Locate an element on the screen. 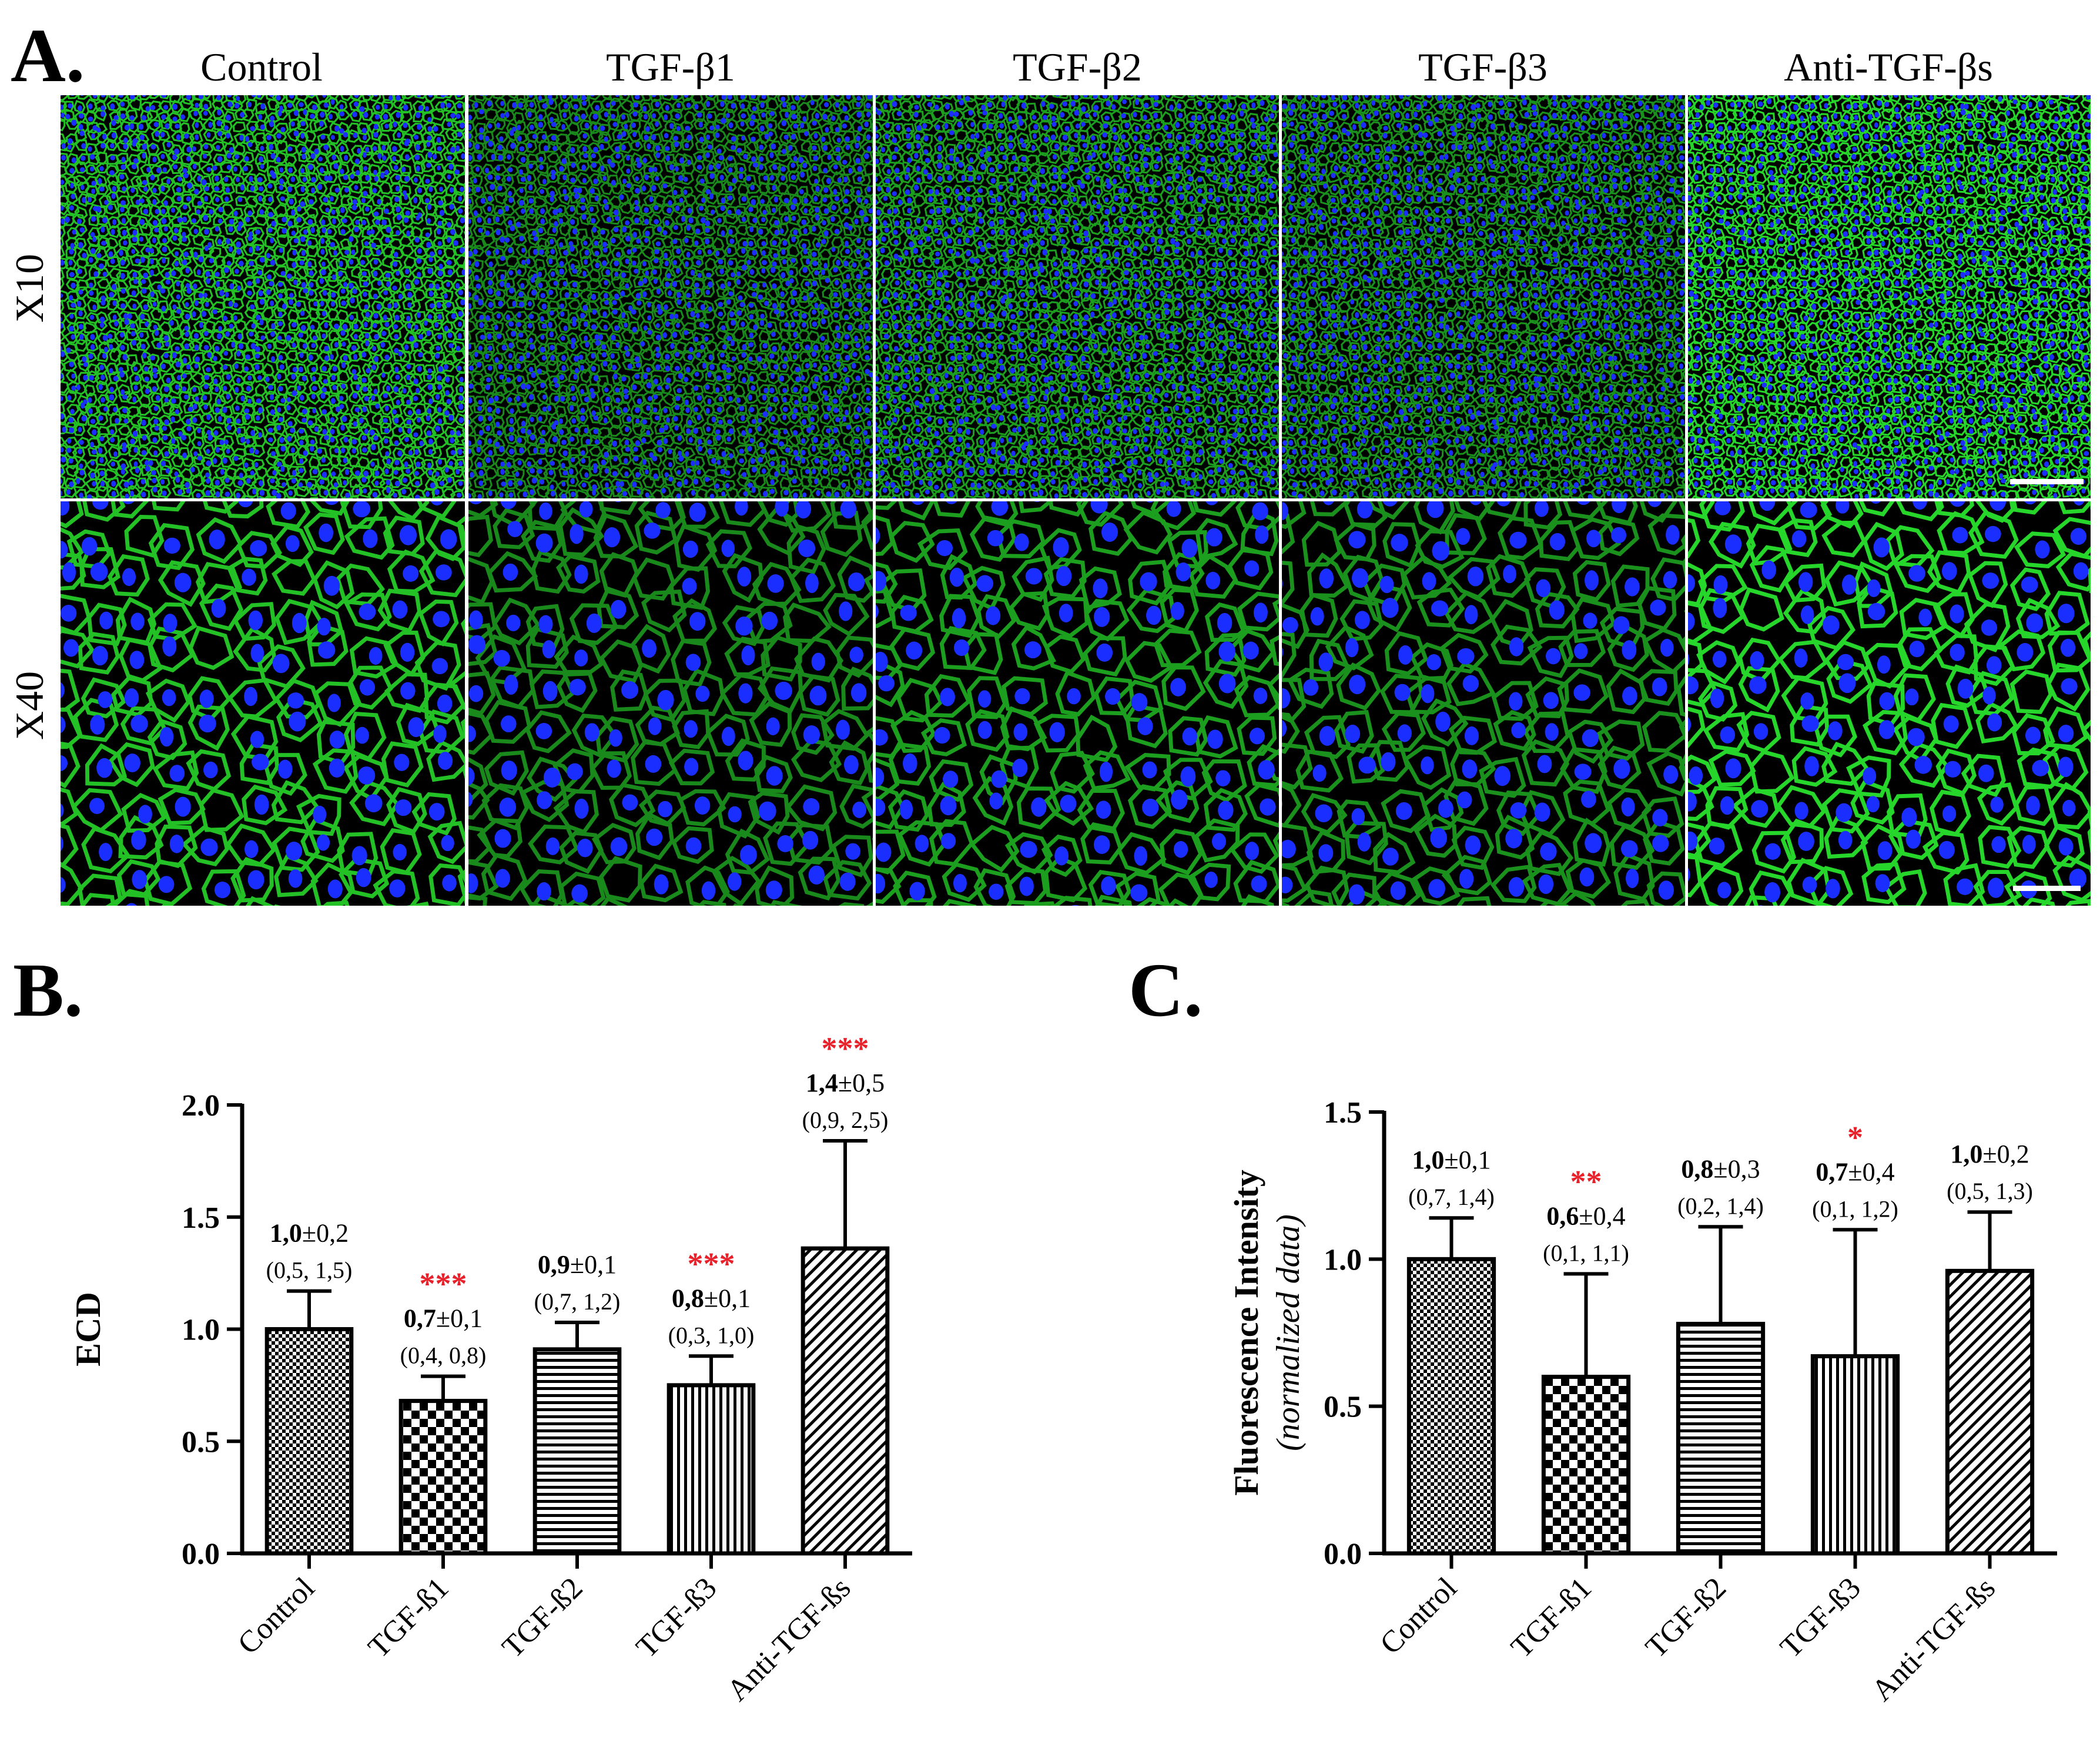 This screenshot has height=1745, width=2100. data-label-mean: 0,7±0,1 is located at coordinates (443, 1318).